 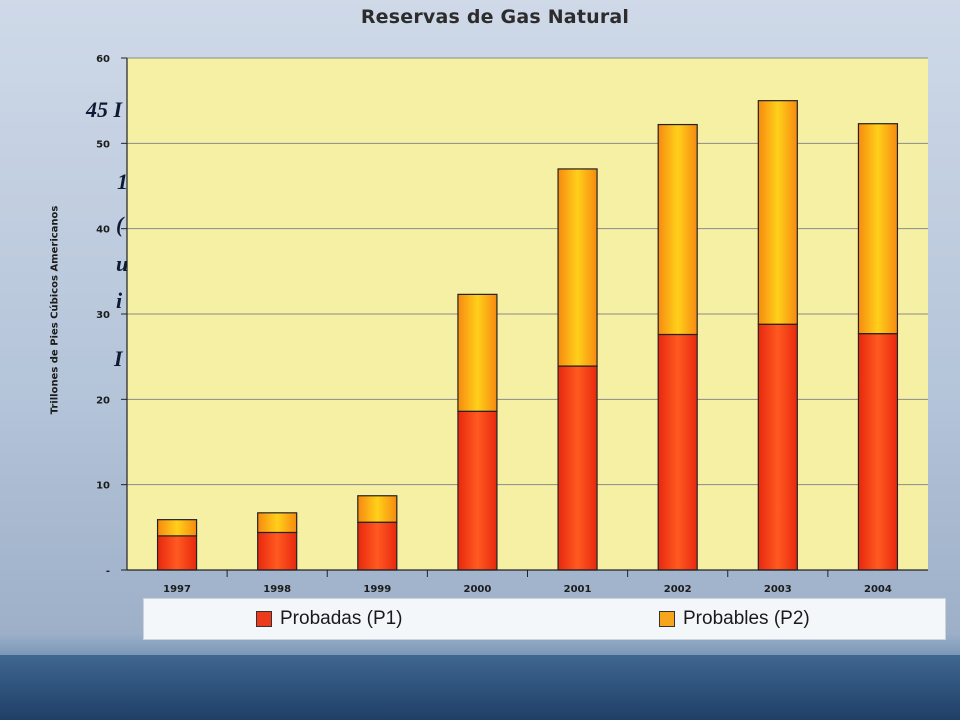 I want to click on x-tick-label: 2004, so click(x=878, y=589).